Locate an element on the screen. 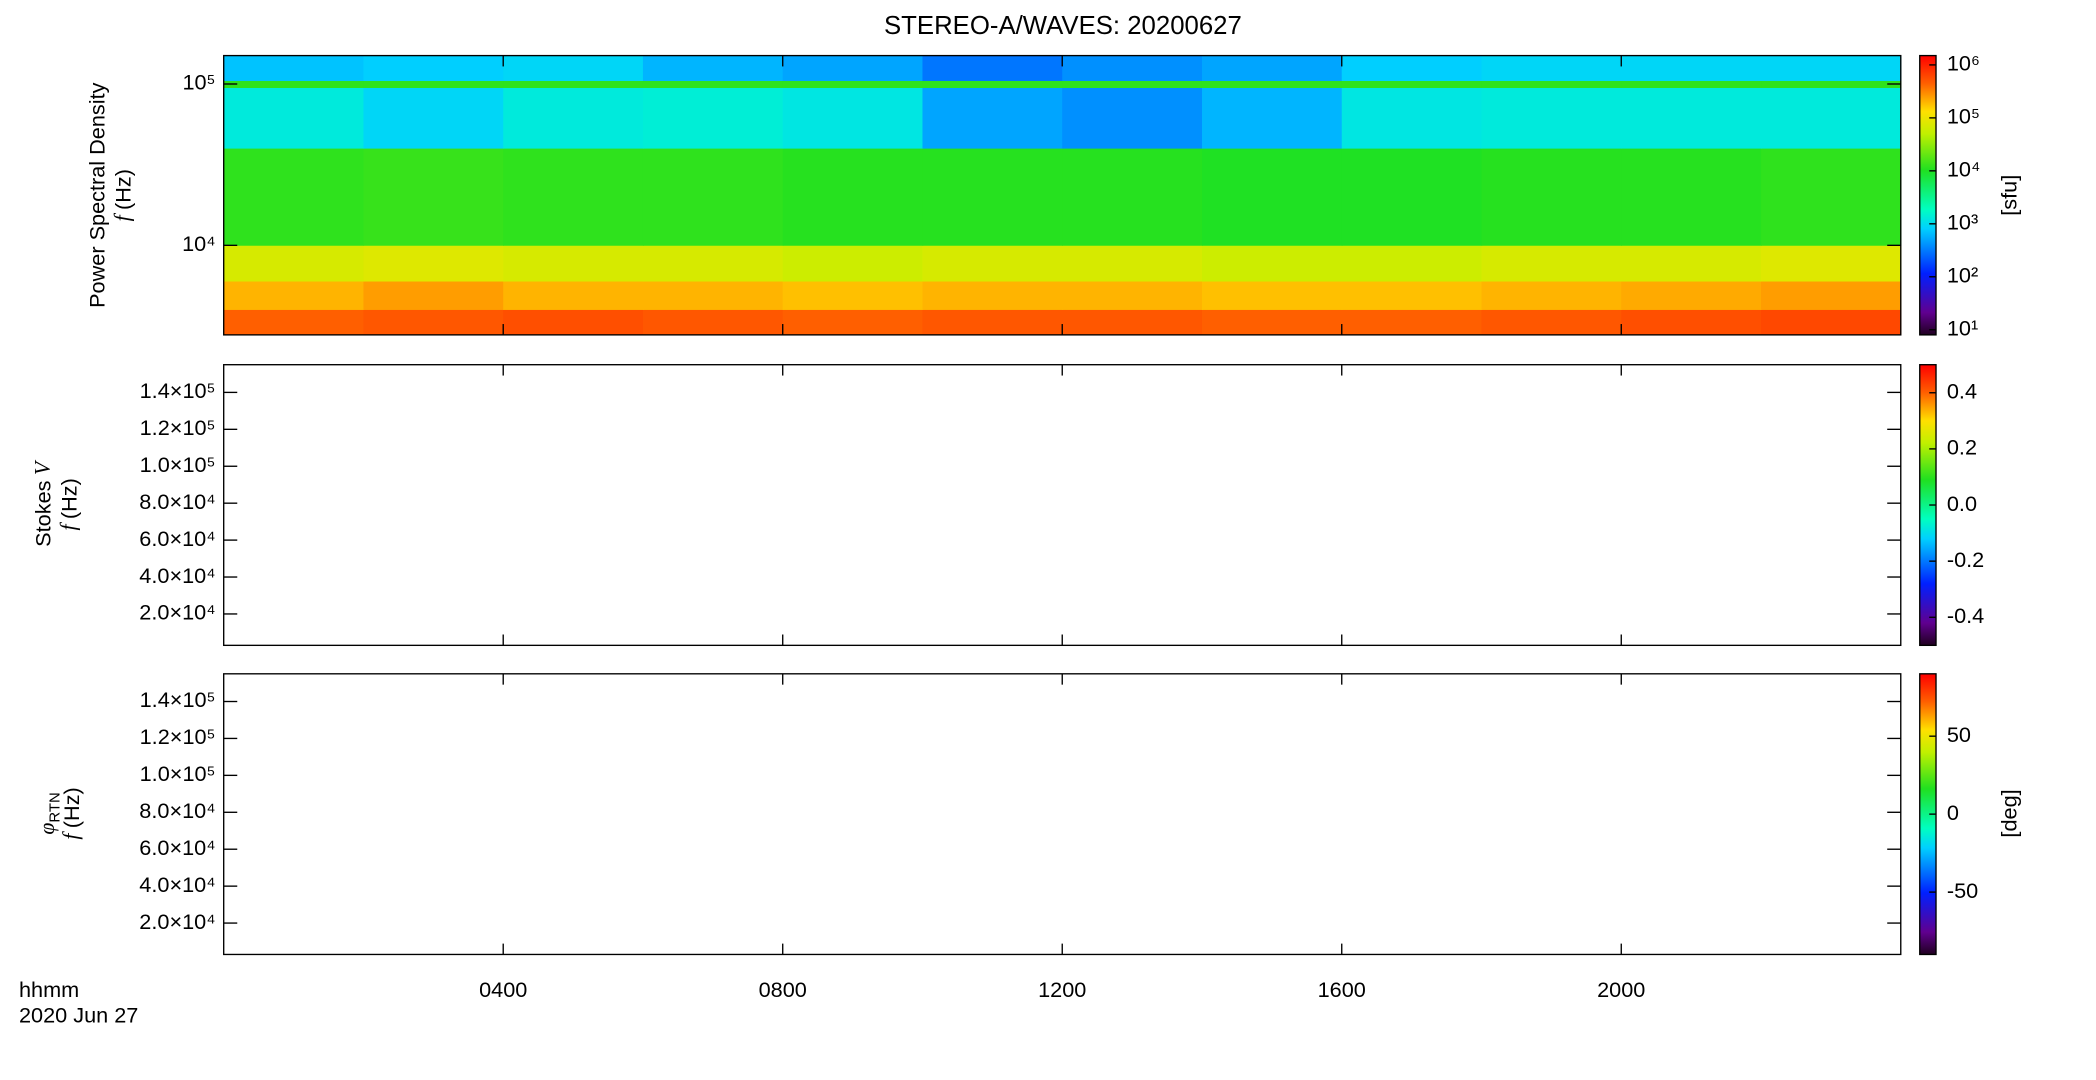 This screenshot has height=1080, width=2096. x-tick-label: 0800 is located at coordinates (783, 989).